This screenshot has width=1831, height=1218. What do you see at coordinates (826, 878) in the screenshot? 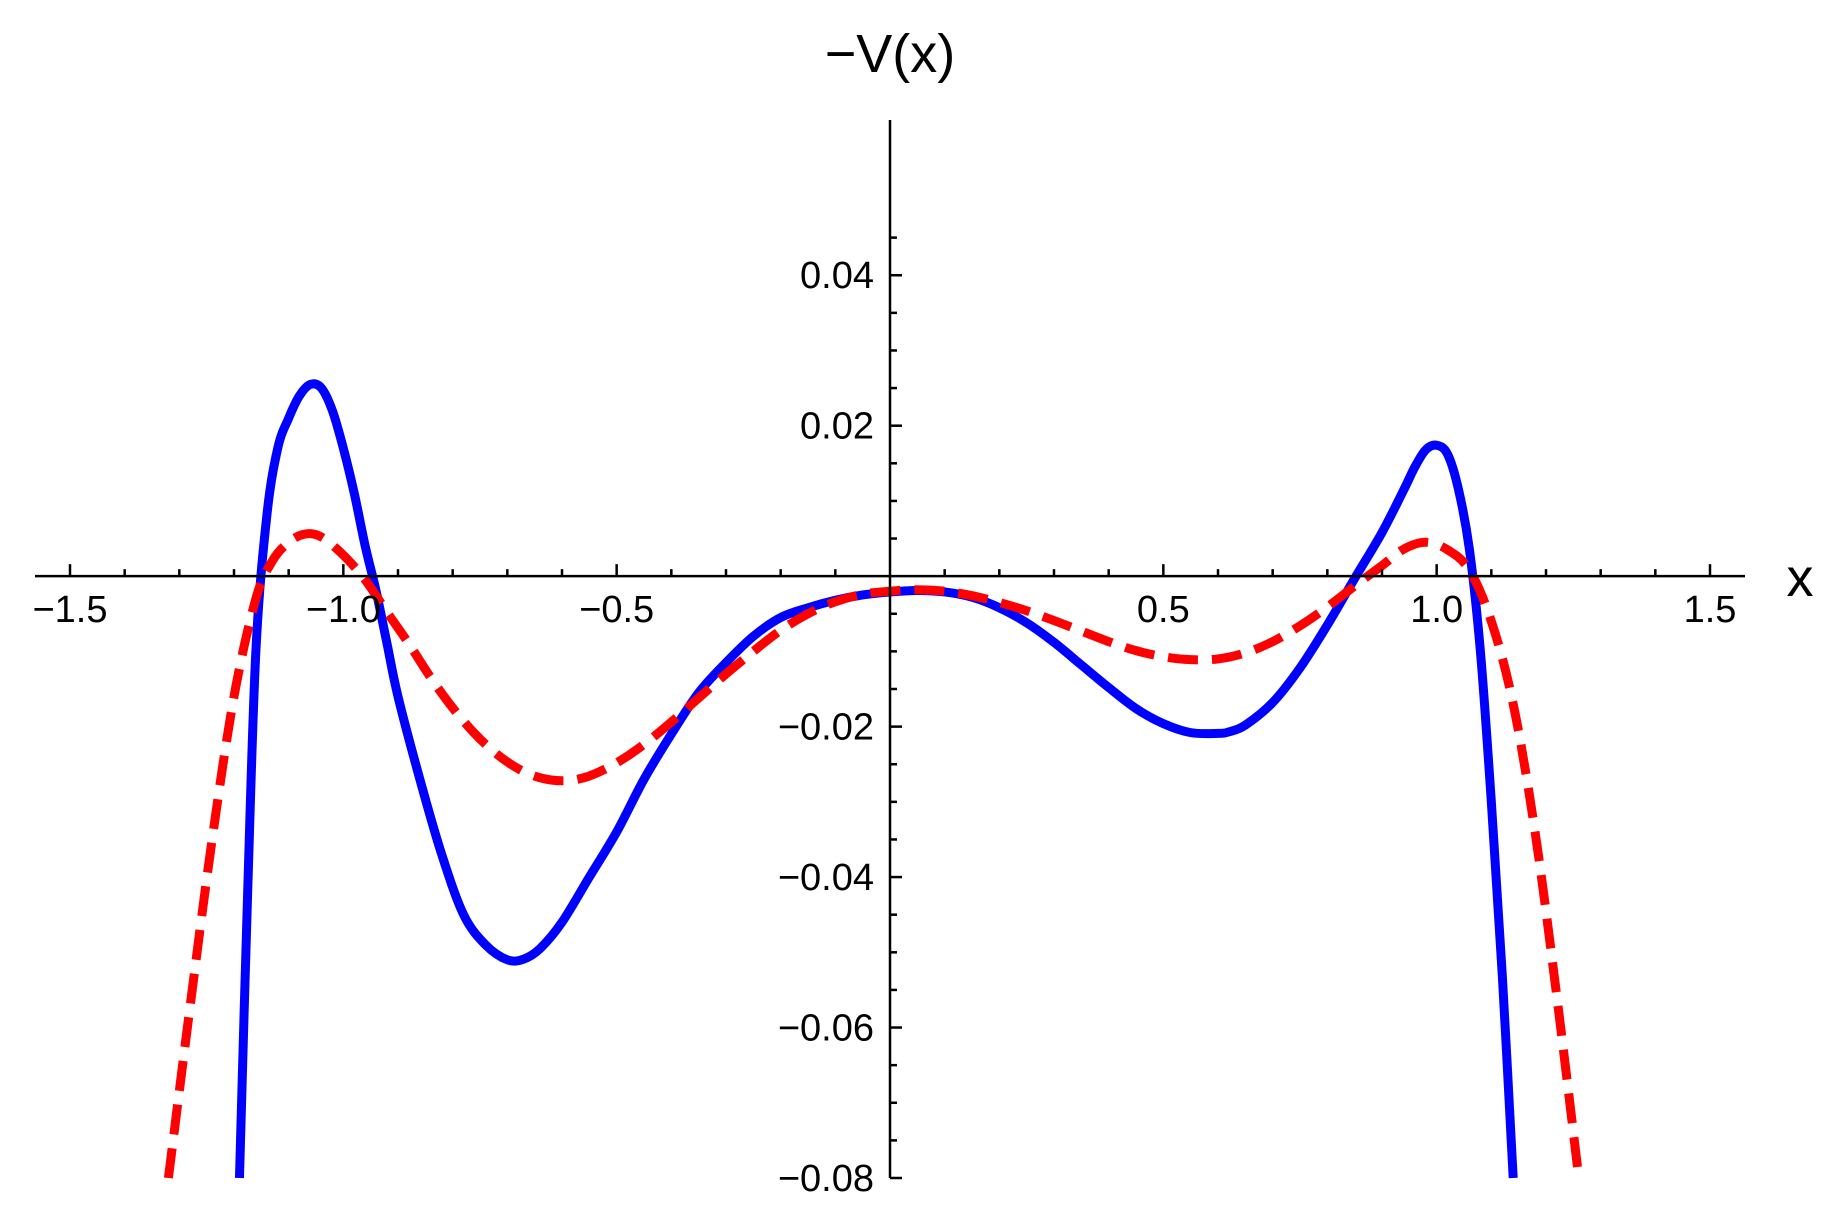
I see `y-tick-label: −0.04` at bounding box center [826, 878].